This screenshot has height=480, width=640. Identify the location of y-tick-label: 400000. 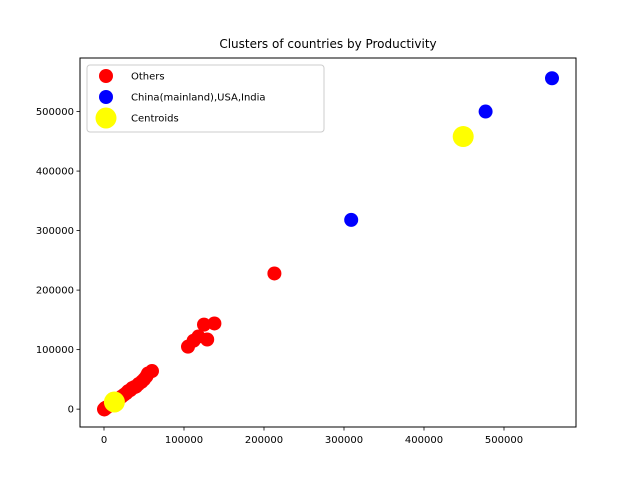
(55, 172).